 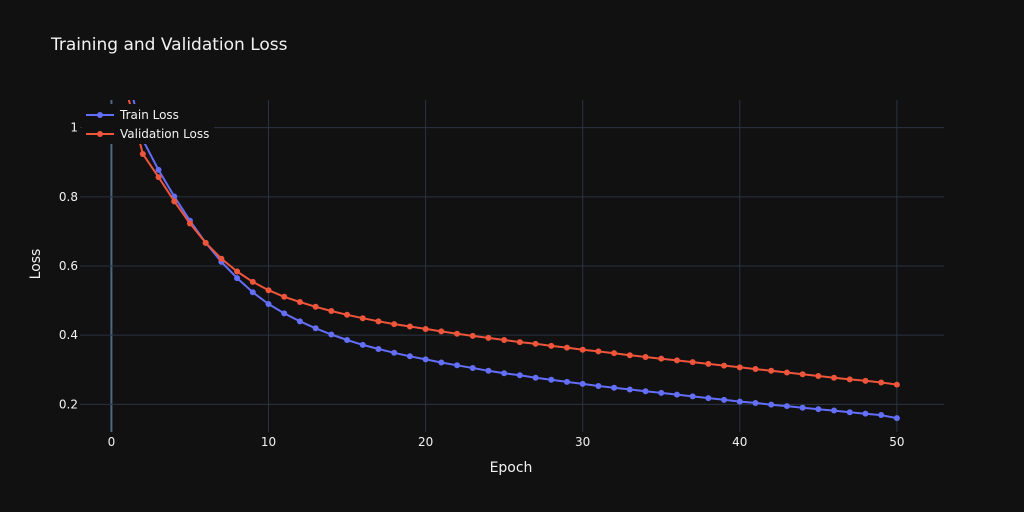 What do you see at coordinates (132, 115) in the screenshot?
I see `legend-item: Train Loss` at bounding box center [132, 115].